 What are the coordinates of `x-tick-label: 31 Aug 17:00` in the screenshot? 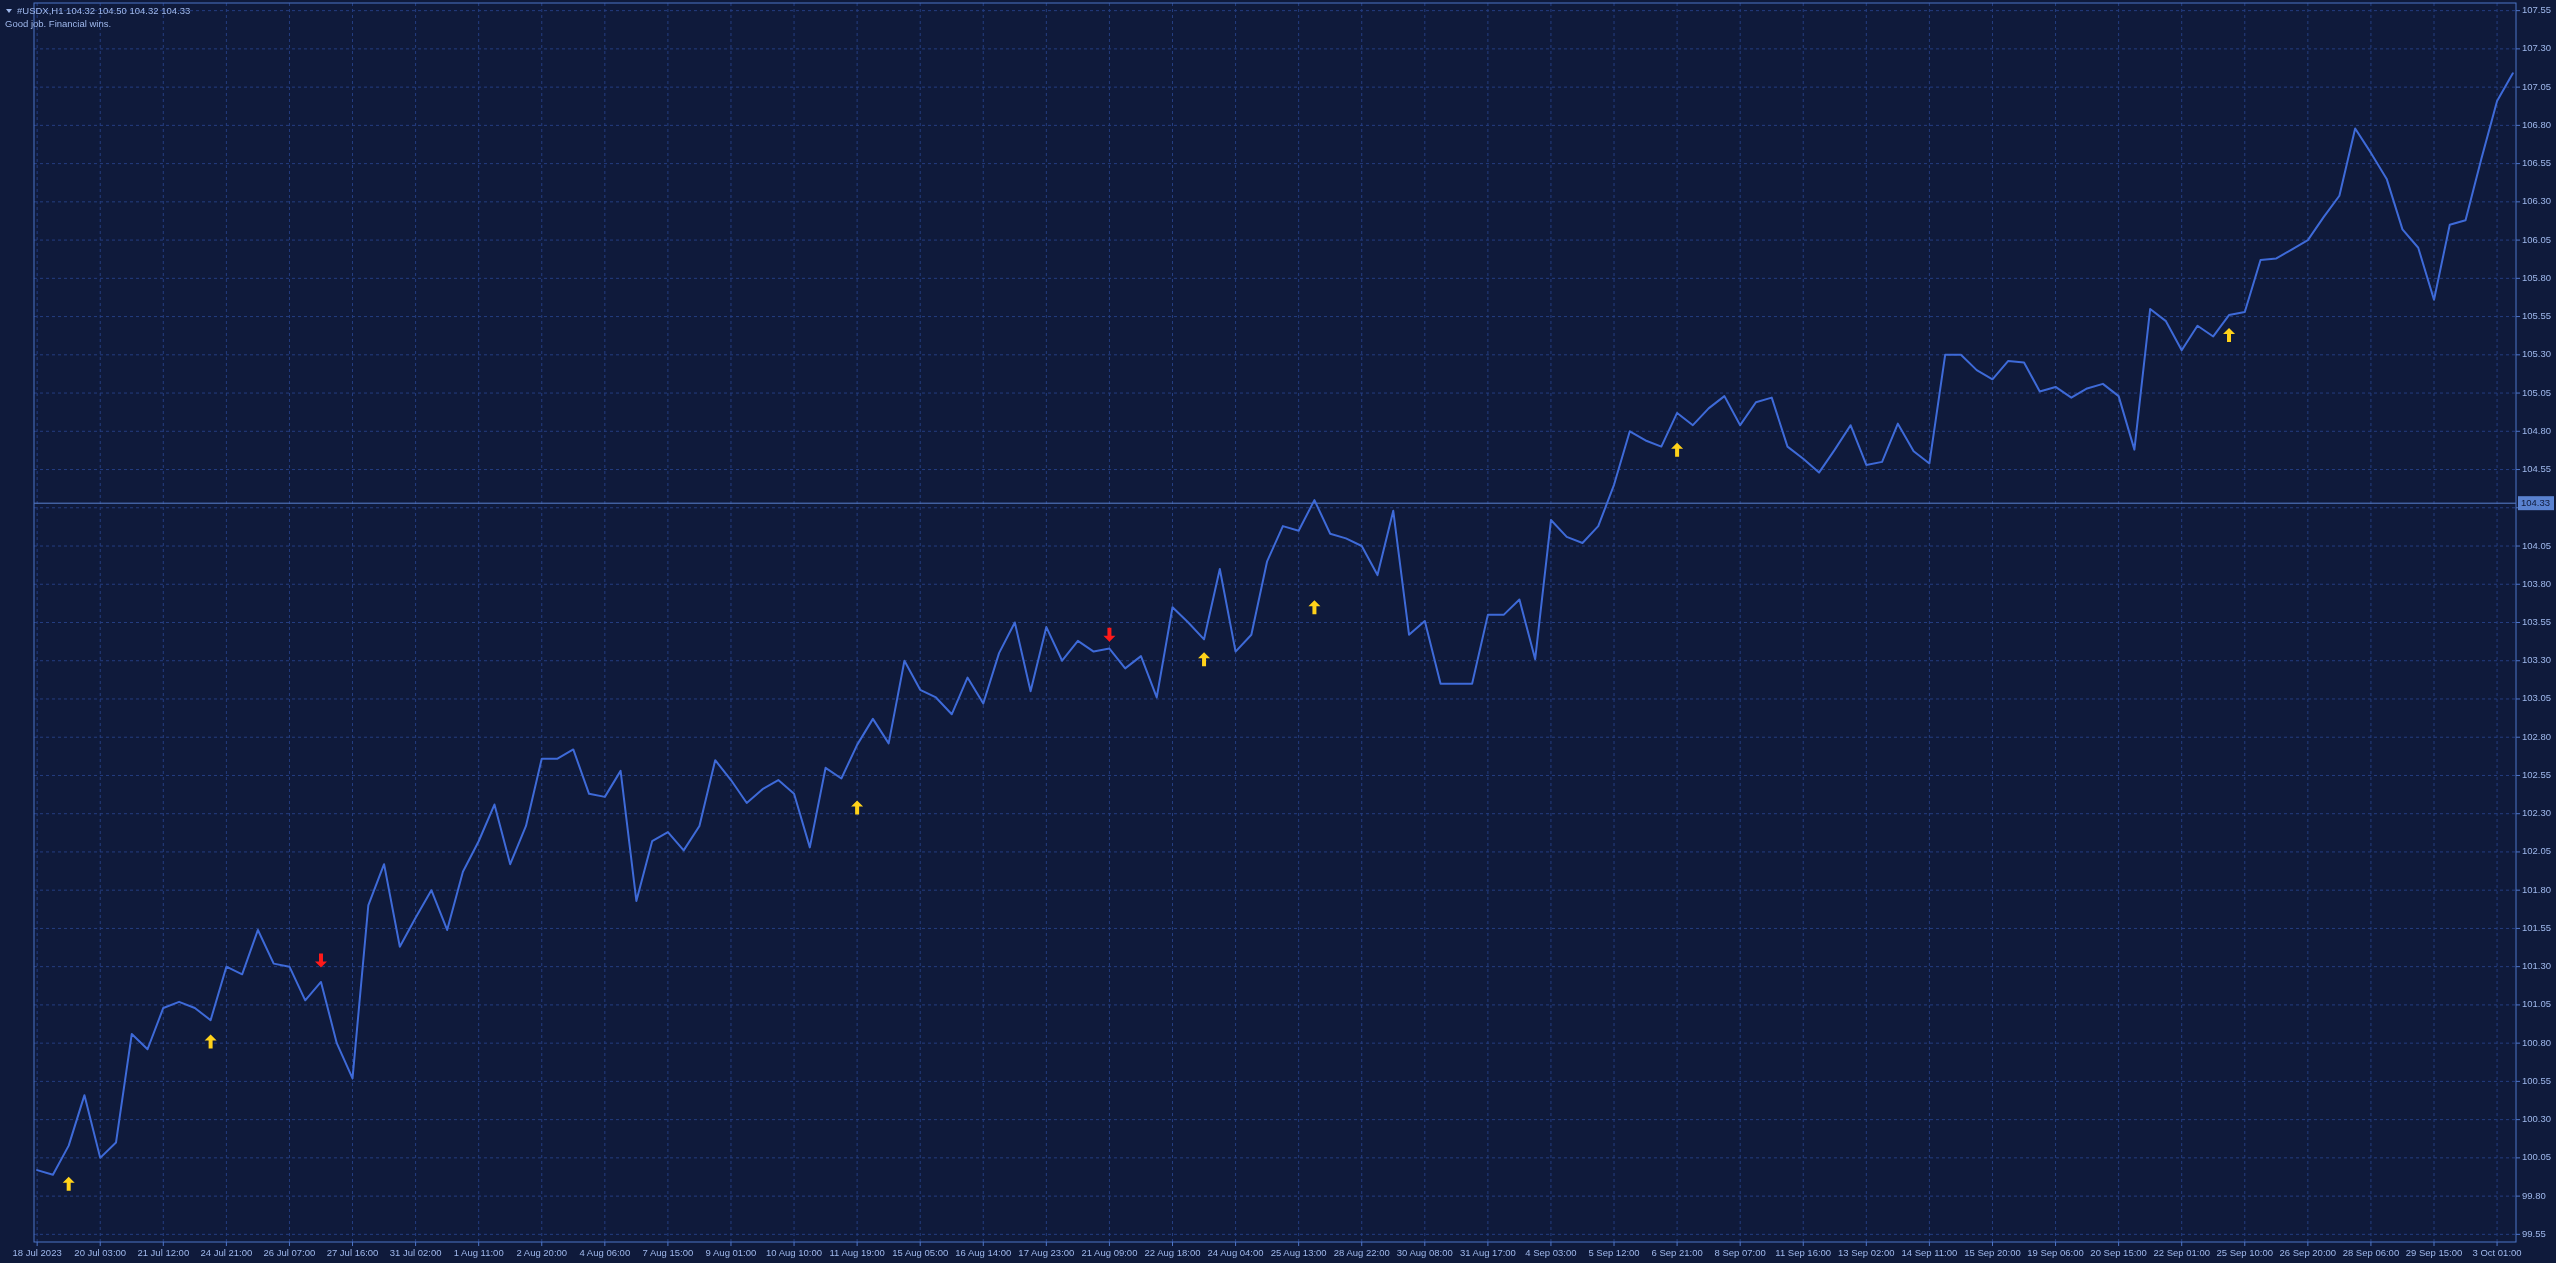 It's located at (1487, 1252).